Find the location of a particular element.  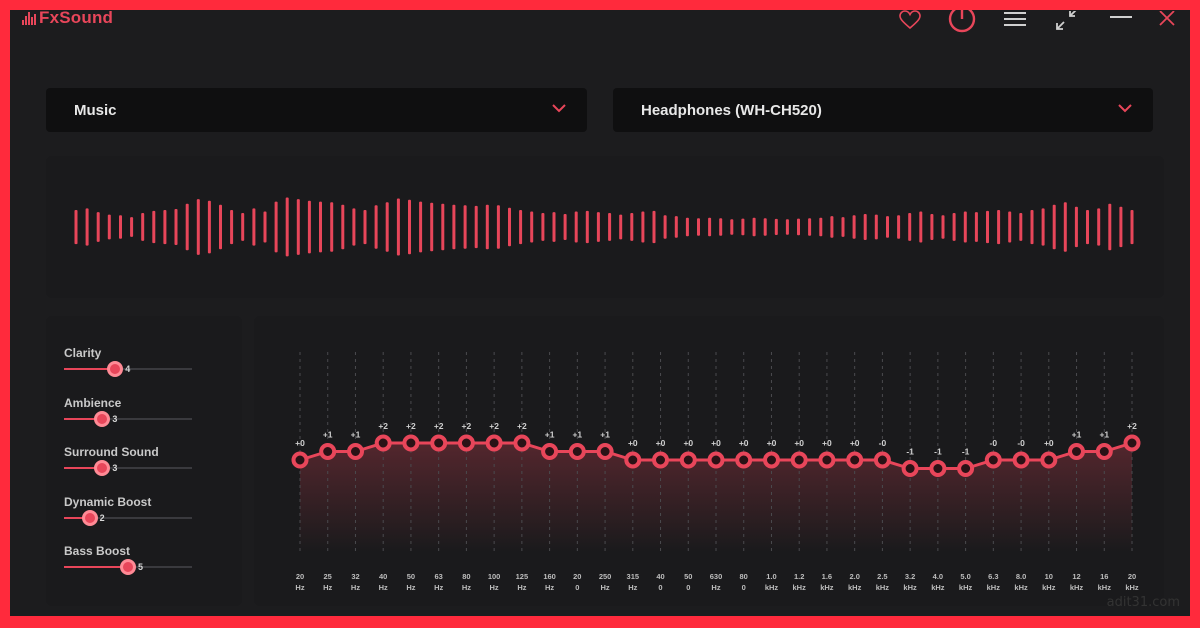

mini-mode-button is located at coordinates (1067, 22).